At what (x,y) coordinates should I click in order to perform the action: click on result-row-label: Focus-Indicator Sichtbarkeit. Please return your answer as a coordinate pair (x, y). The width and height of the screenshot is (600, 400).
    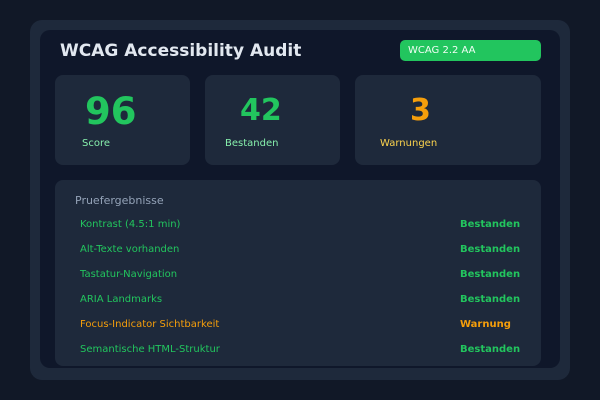
    Looking at the image, I should click on (150, 324).